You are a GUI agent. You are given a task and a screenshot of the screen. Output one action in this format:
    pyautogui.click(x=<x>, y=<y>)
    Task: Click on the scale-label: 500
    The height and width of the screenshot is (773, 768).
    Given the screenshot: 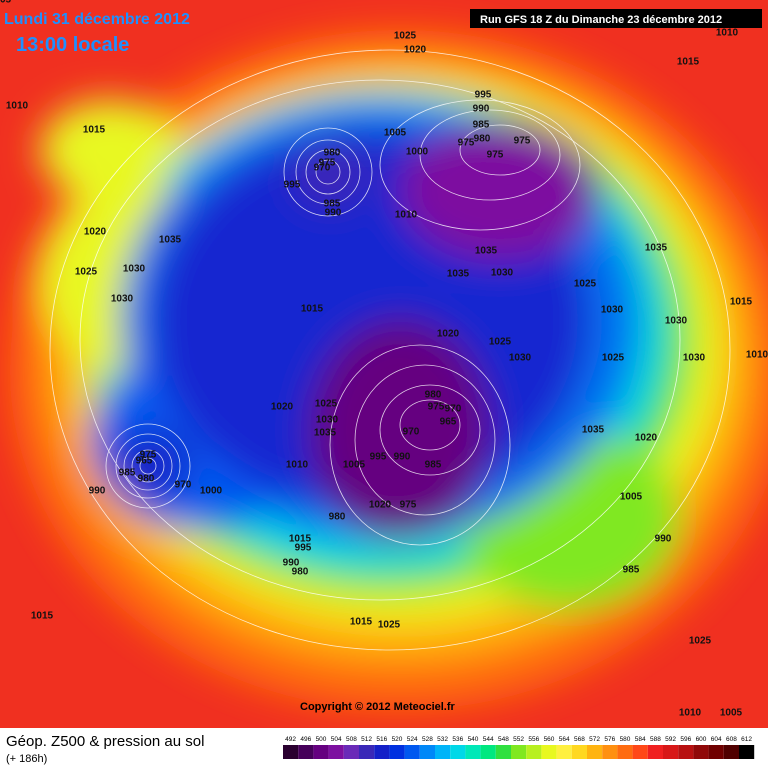 What is the action you would take?
    pyautogui.click(x=321, y=739)
    